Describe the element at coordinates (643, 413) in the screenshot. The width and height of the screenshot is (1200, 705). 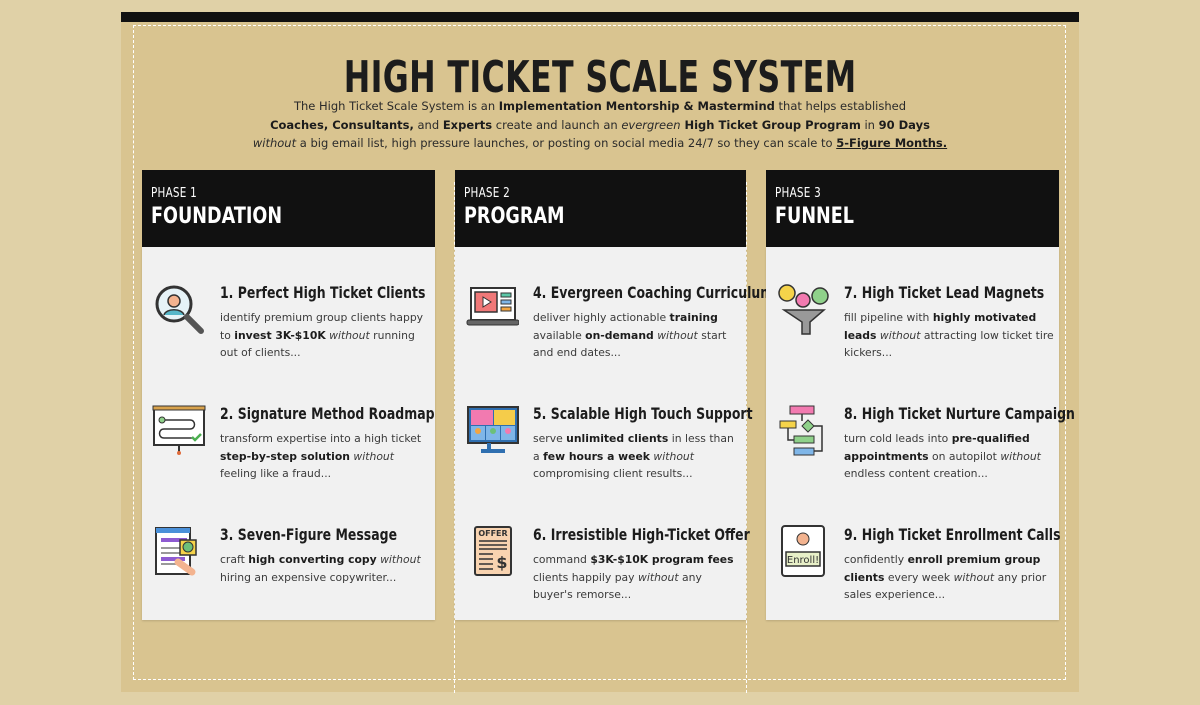
I see `item-title: 5. Scalable High Touch Support` at that location.